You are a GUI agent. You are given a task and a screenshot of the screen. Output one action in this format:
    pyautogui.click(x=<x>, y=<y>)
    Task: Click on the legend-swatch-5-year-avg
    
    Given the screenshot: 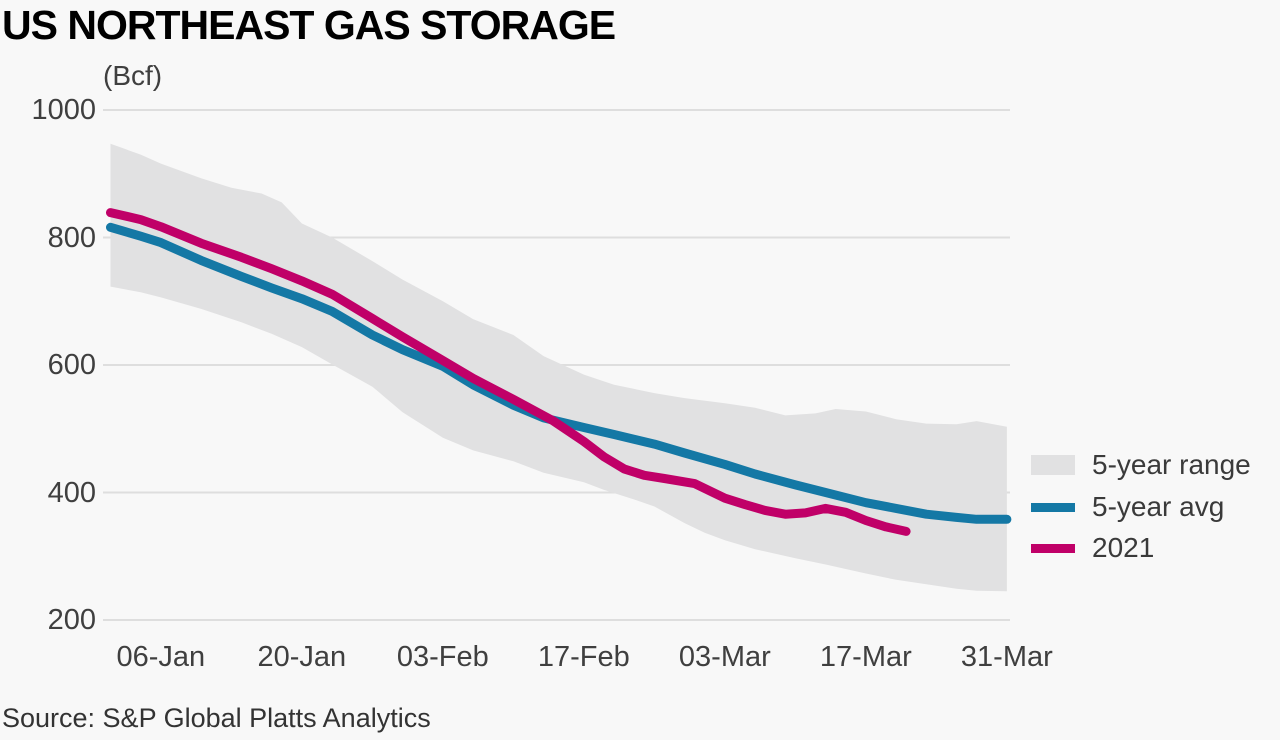 What is the action you would take?
    pyautogui.click(x=1053, y=507)
    